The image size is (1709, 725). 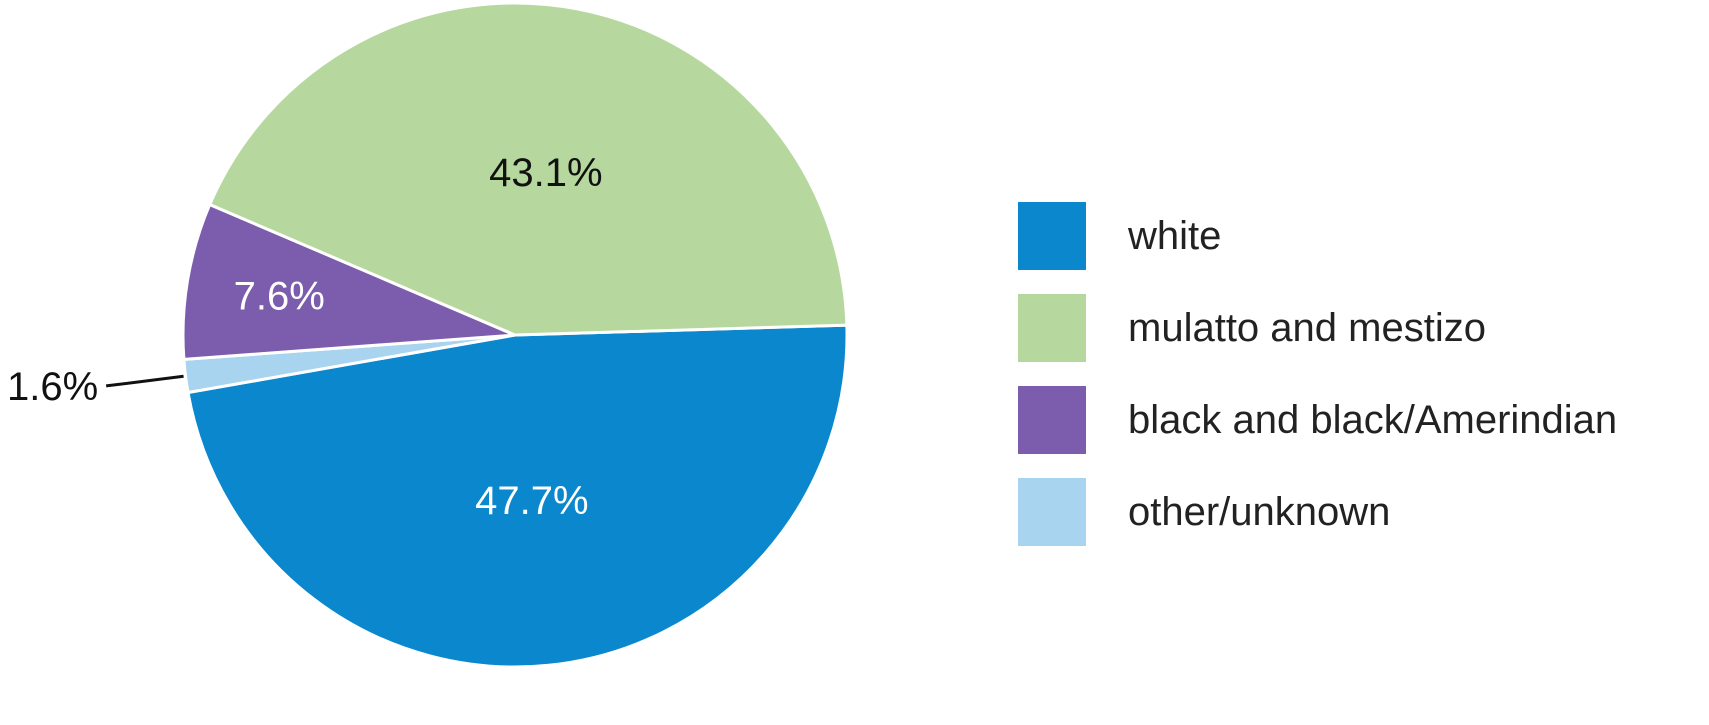 What do you see at coordinates (531, 501) in the screenshot?
I see `pie-value-label-white: 47.7%` at bounding box center [531, 501].